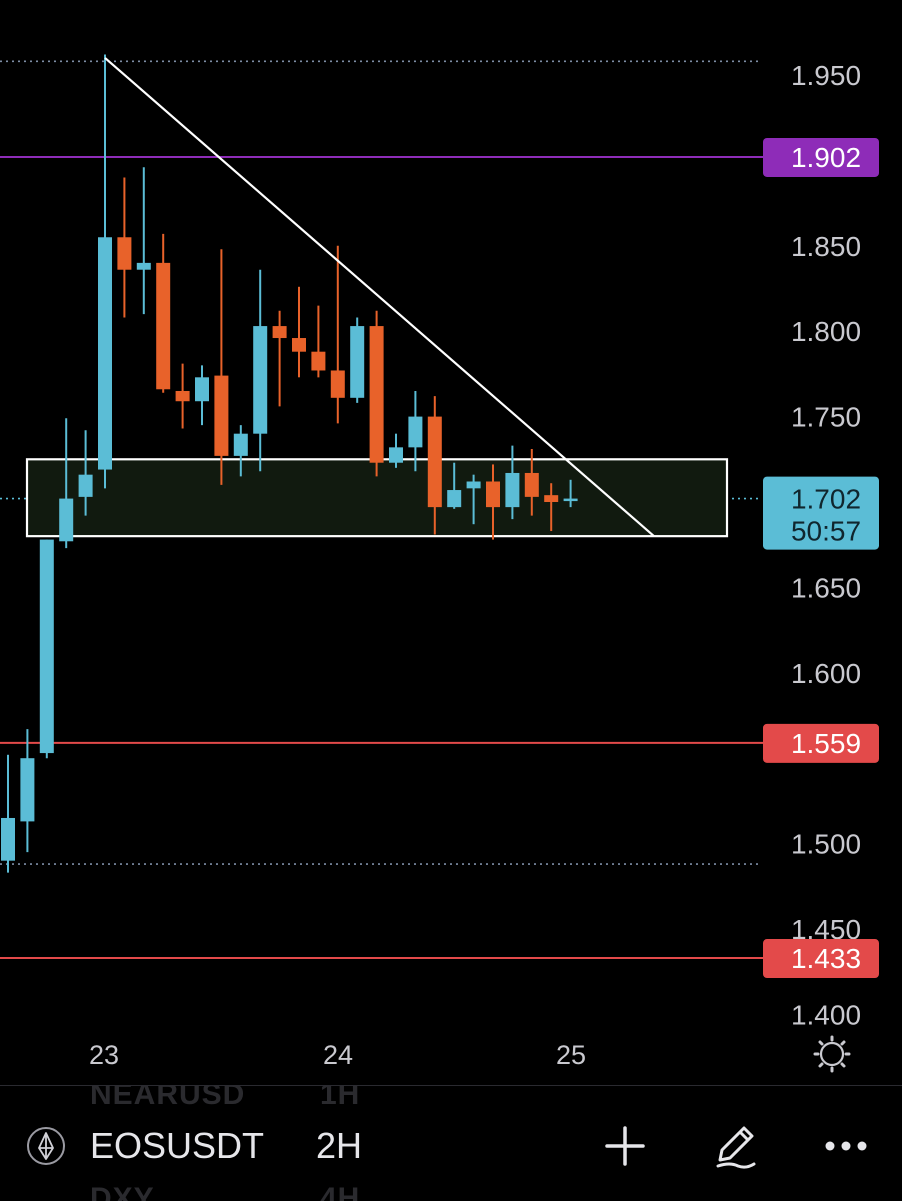 The image size is (902, 1201). I want to click on current-price-label: 1.702, so click(826, 499).